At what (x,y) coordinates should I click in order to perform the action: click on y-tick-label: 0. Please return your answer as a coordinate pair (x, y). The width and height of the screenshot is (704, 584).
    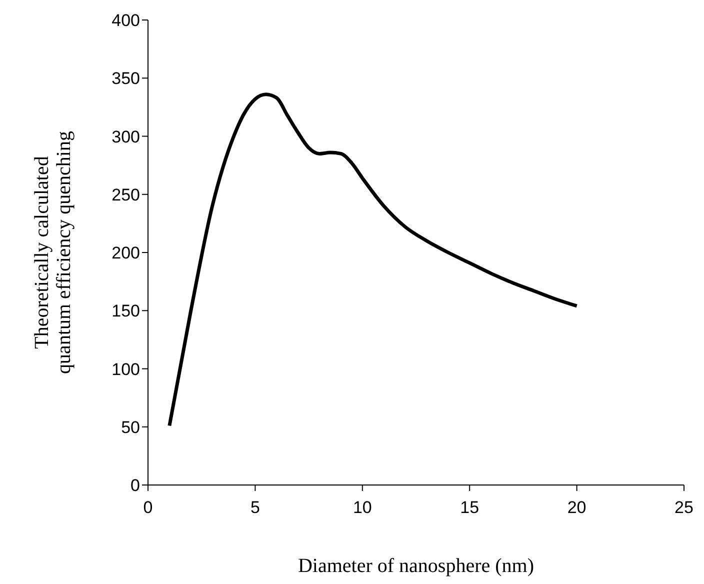
    Looking at the image, I should click on (135, 486).